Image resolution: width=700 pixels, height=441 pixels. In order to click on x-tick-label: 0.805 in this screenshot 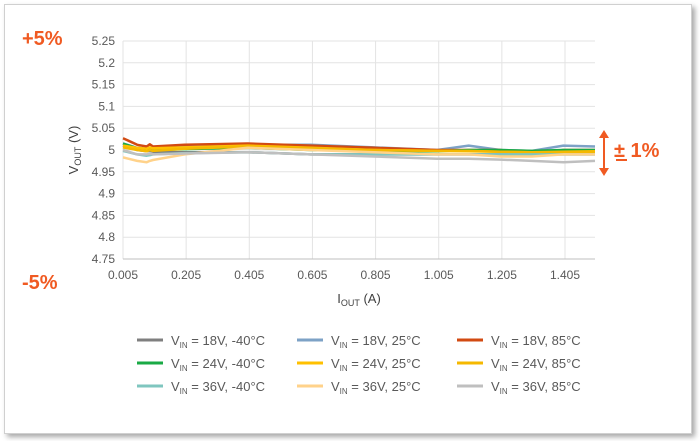, I will do `click(376, 275)`.